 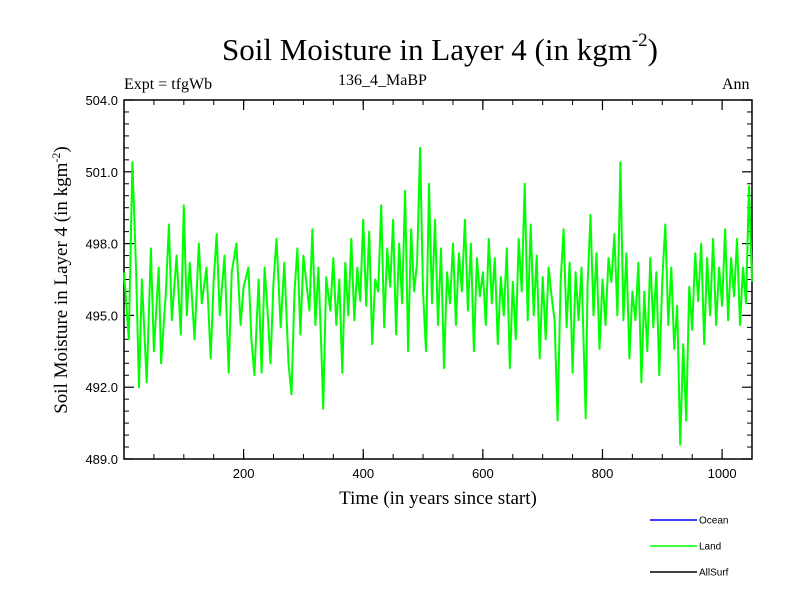 What do you see at coordinates (438, 498) in the screenshot?
I see `x-axis-title: Time (in years since start)` at bounding box center [438, 498].